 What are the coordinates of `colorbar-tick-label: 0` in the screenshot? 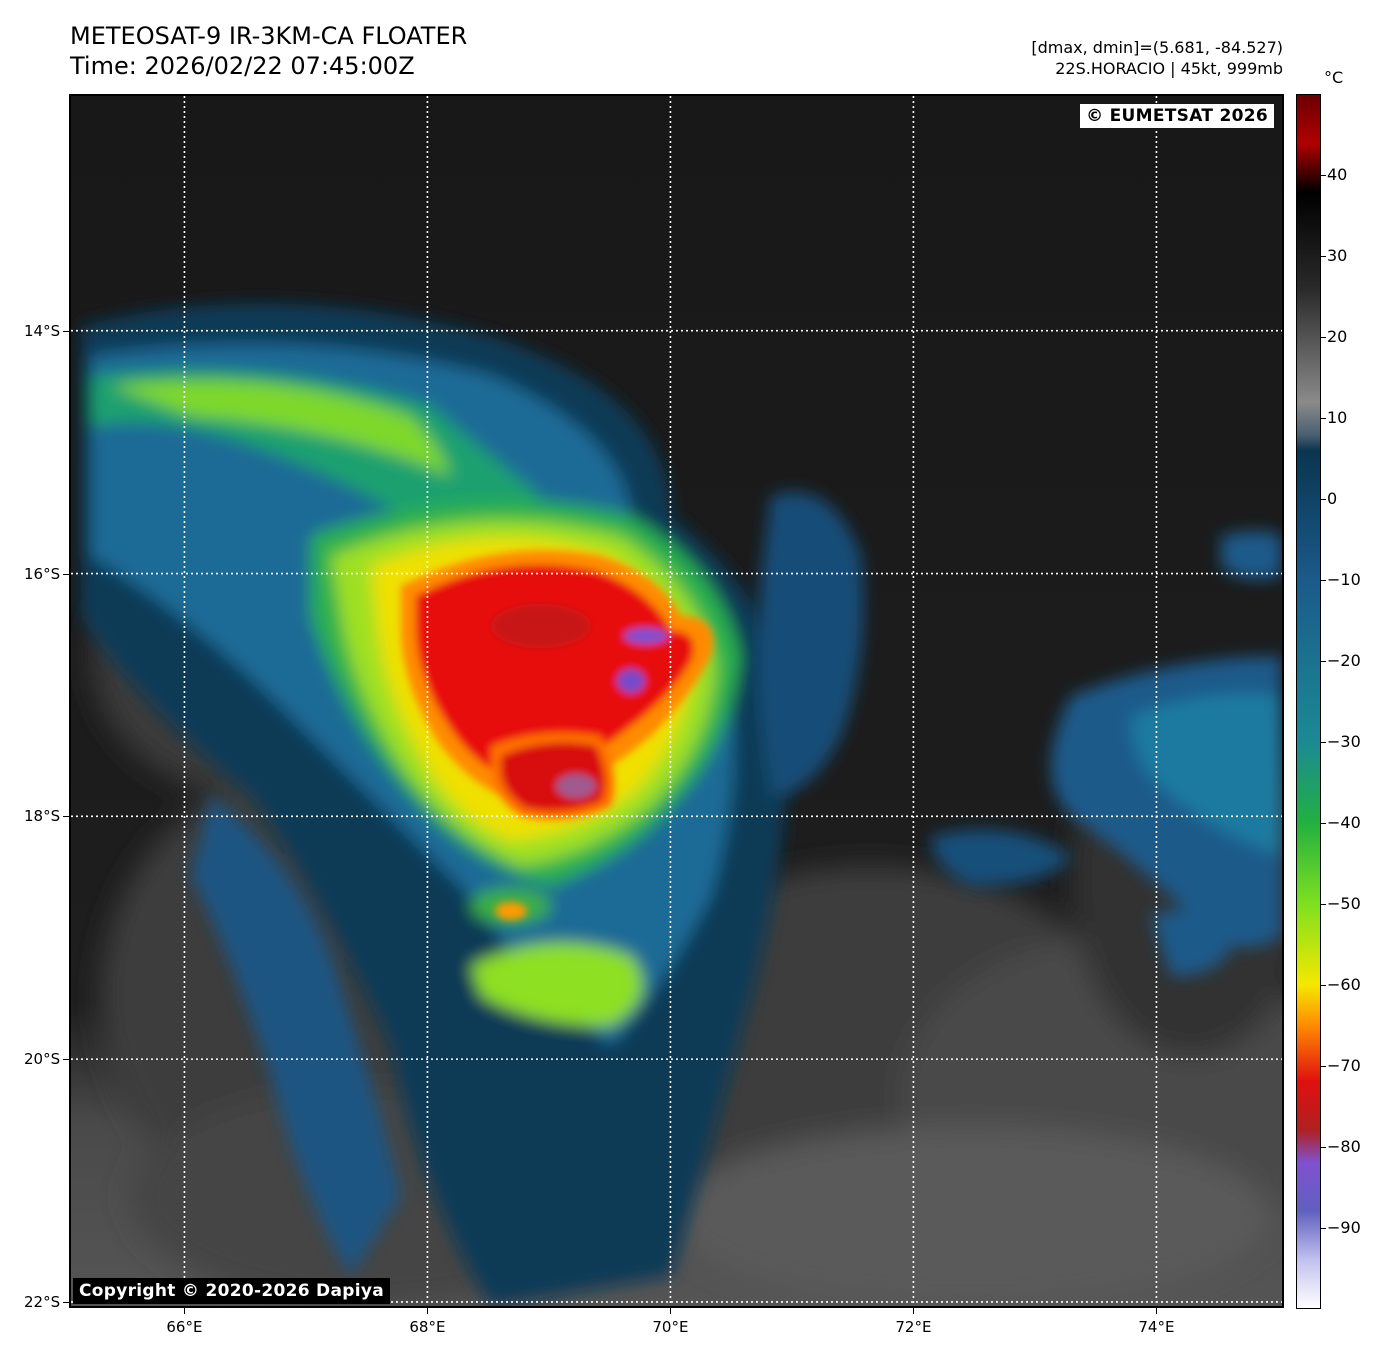 It's located at (1332, 498).